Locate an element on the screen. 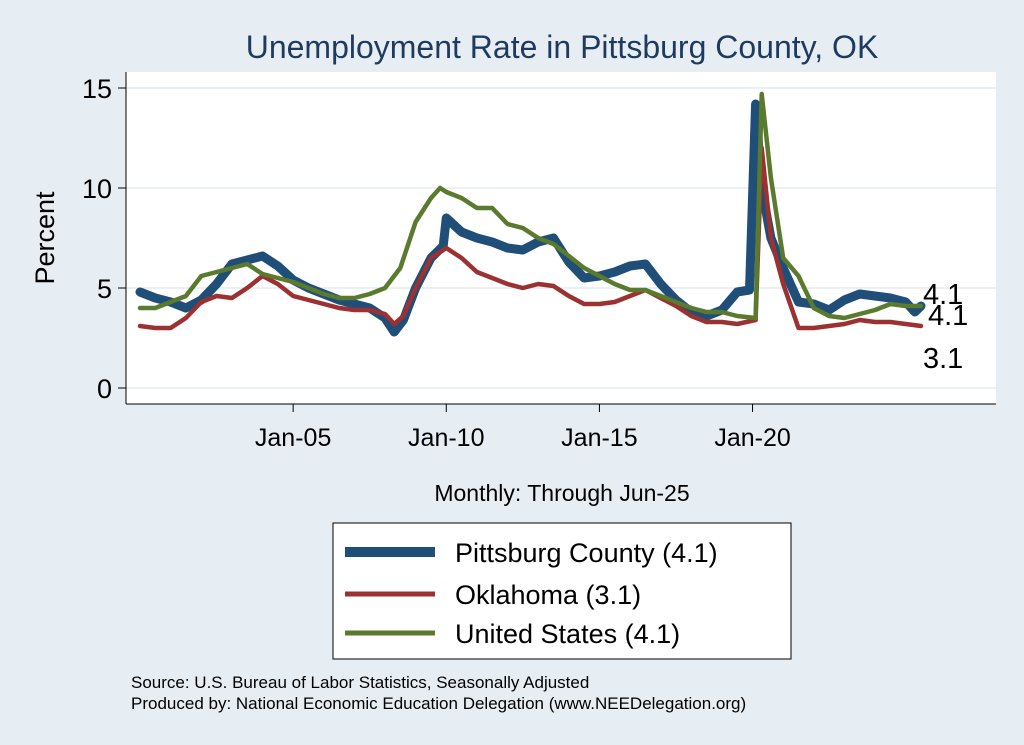 Image resolution: width=1024 pixels, height=745 pixels. y-tick-label-15: 15 is located at coordinates (97, 89).